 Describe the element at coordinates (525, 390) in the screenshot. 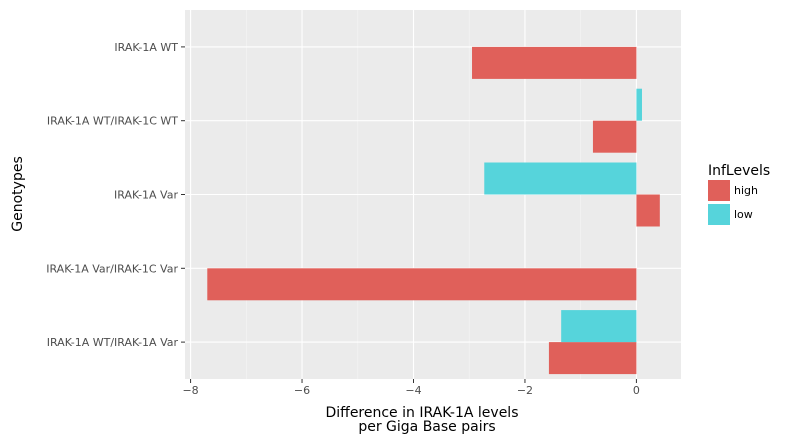

I see `x-tick-label: −2` at that location.